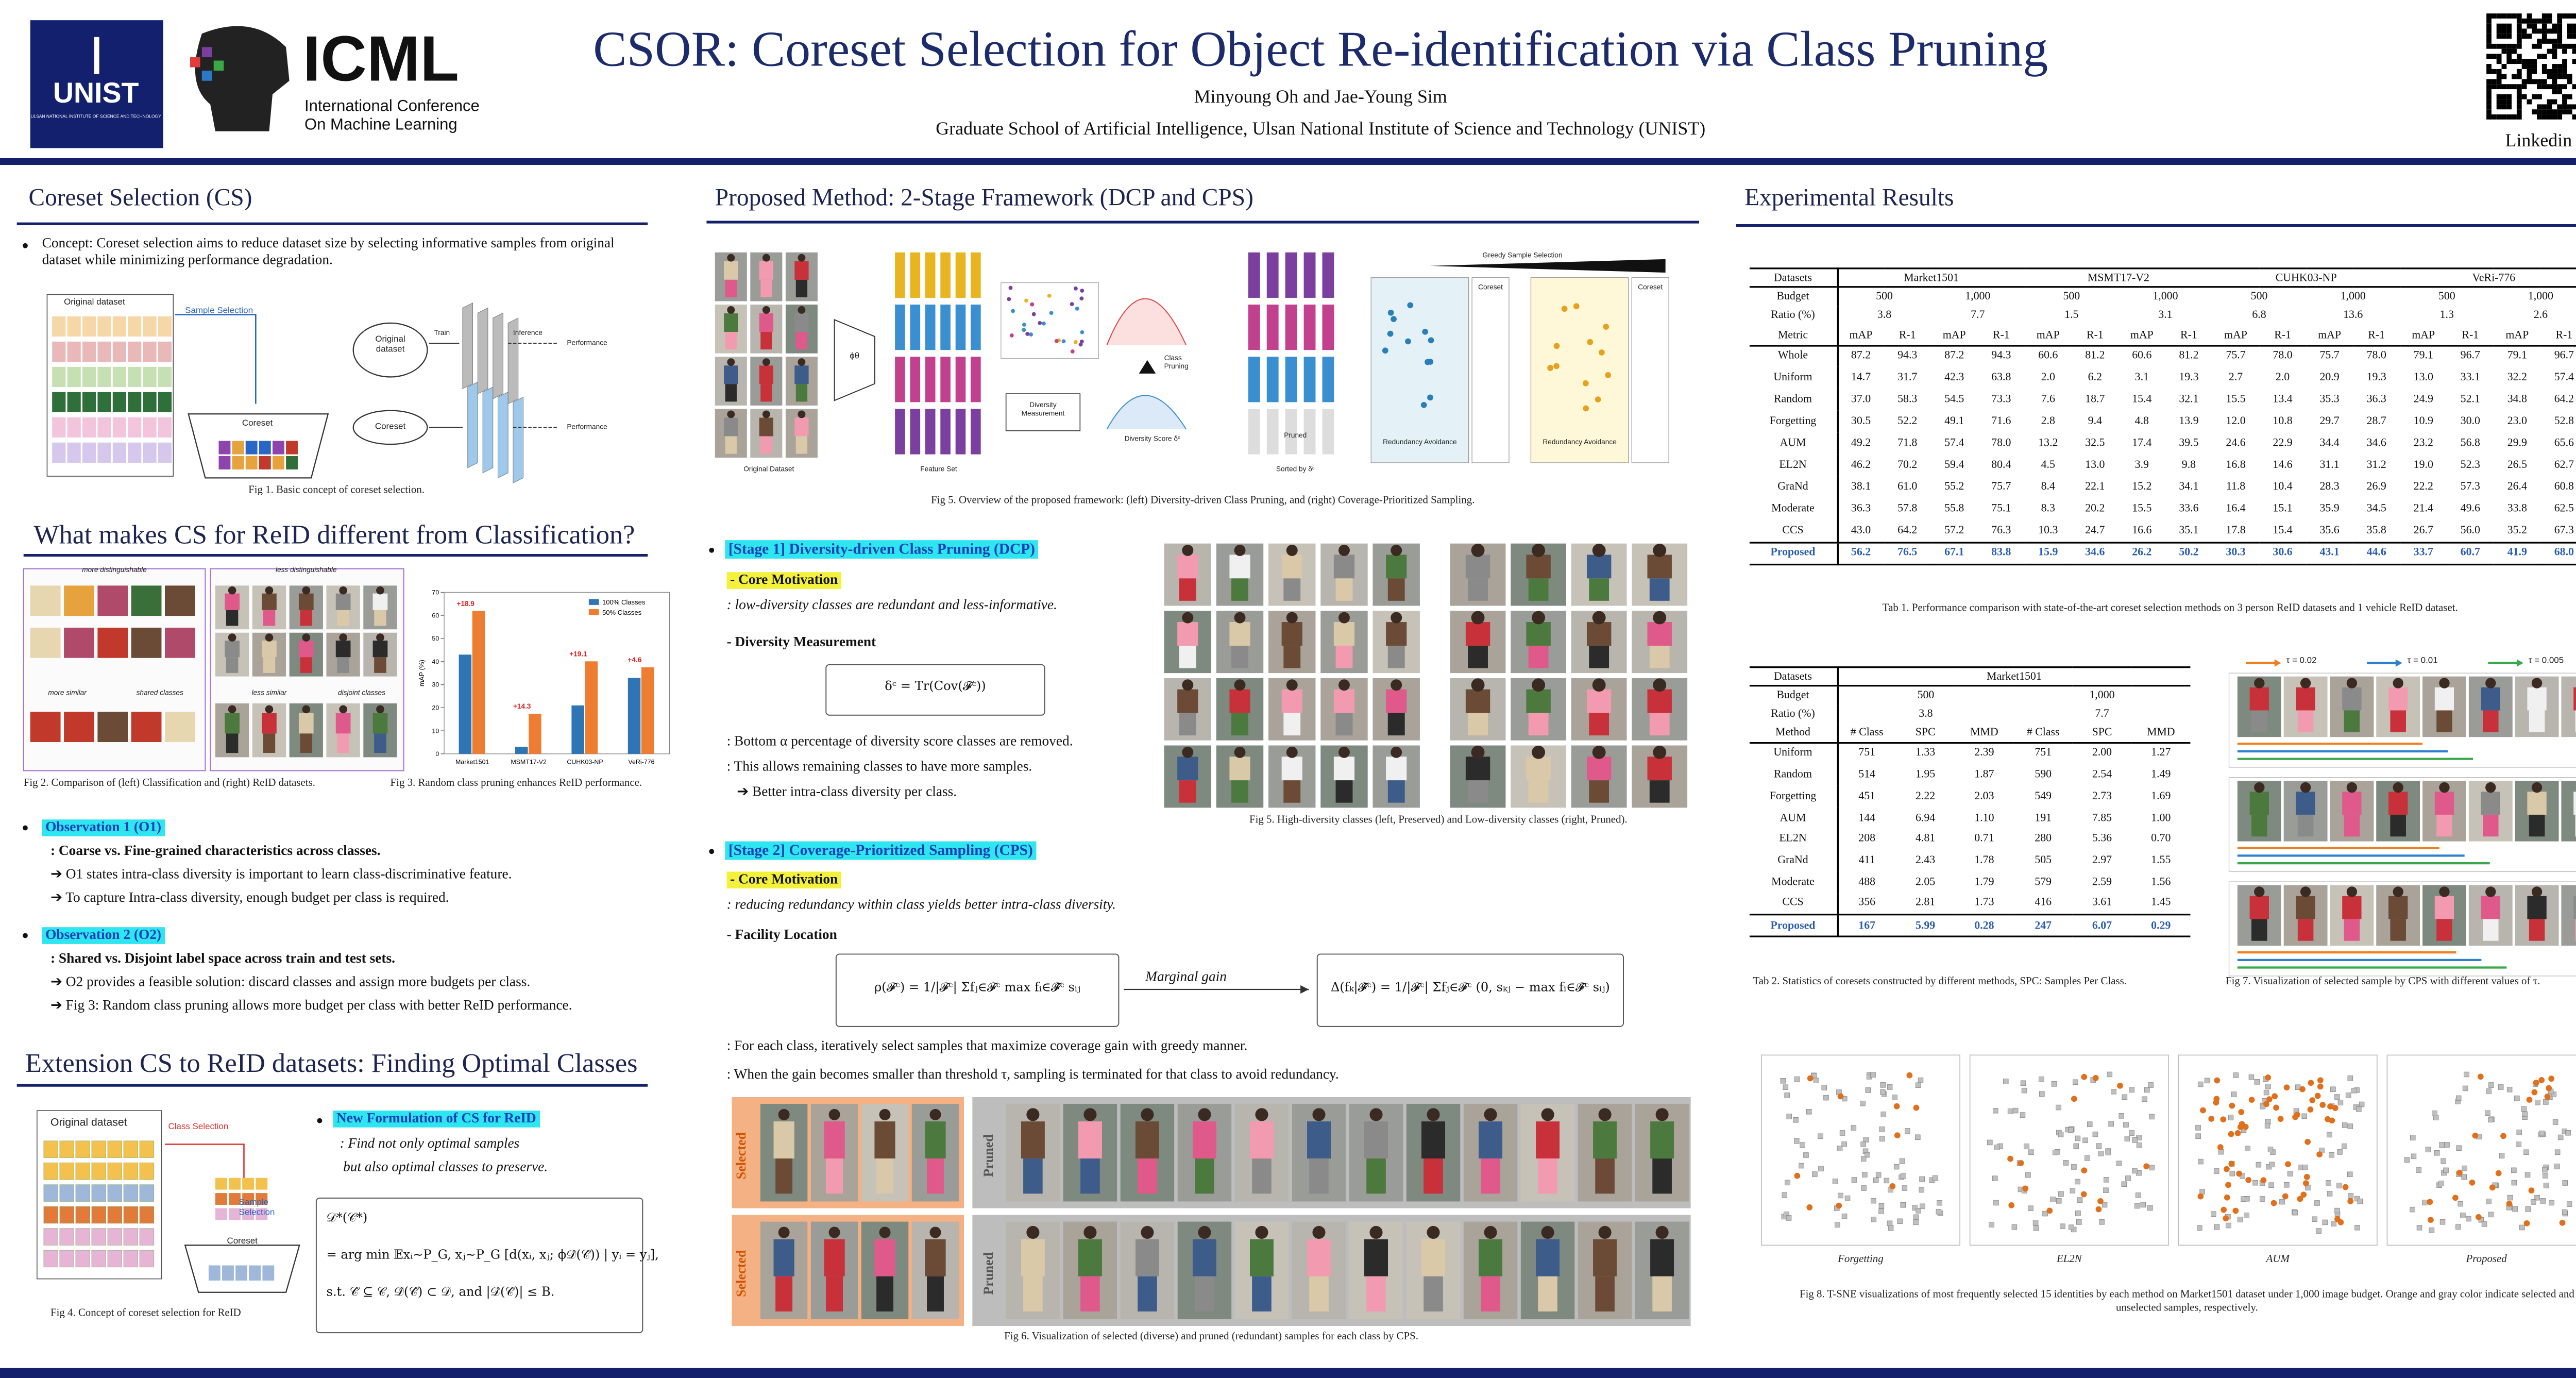 Image resolution: width=2576 pixels, height=1378 pixels. What do you see at coordinates (2564, 357) in the screenshot?
I see `table-cell: 96.7` at bounding box center [2564, 357].